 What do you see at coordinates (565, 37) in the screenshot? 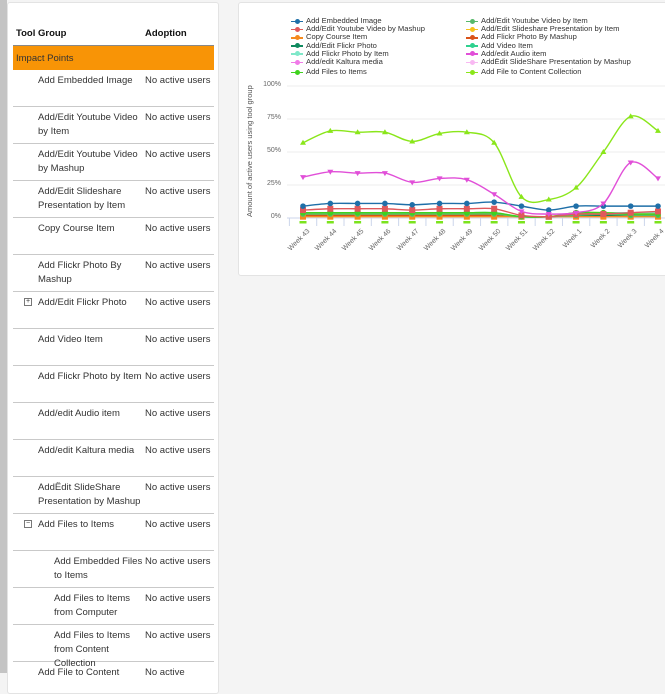
I see `legend-item: Add Flickr Photo By Mashup` at bounding box center [565, 37].